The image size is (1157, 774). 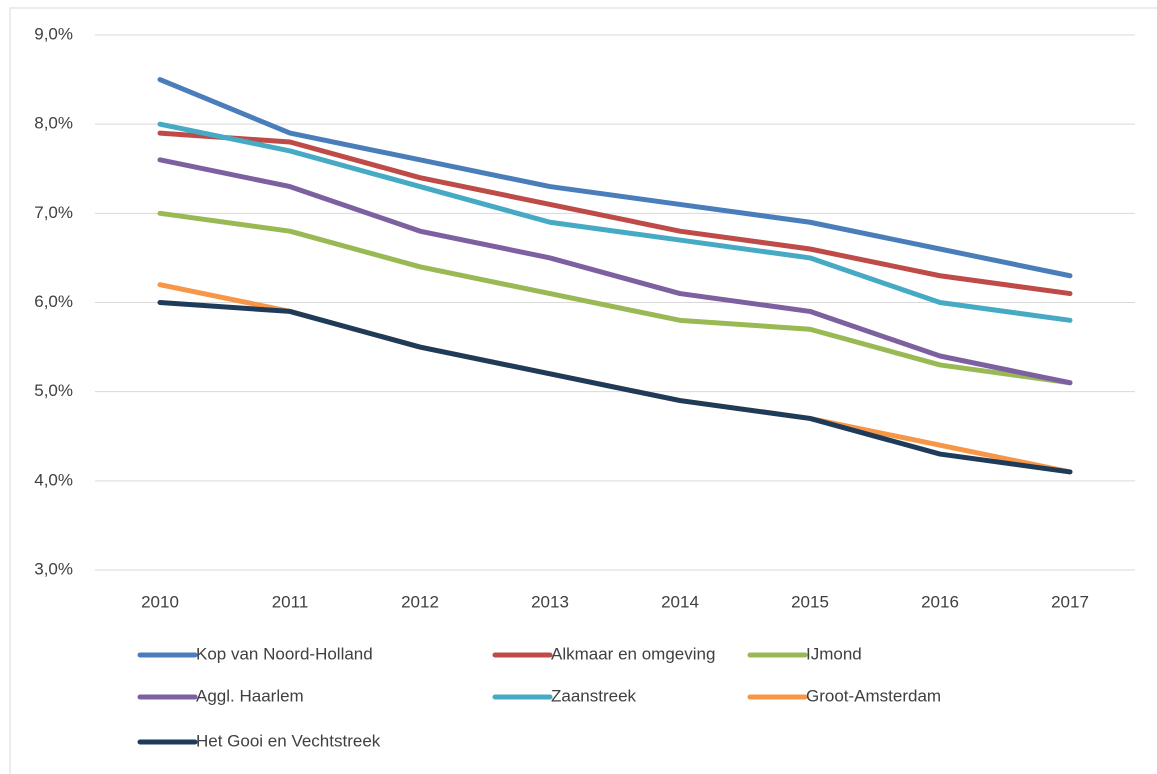 What do you see at coordinates (633, 653) in the screenshot?
I see `legend-label: Alkmaar en omgeving` at bounding box center [633, 653].